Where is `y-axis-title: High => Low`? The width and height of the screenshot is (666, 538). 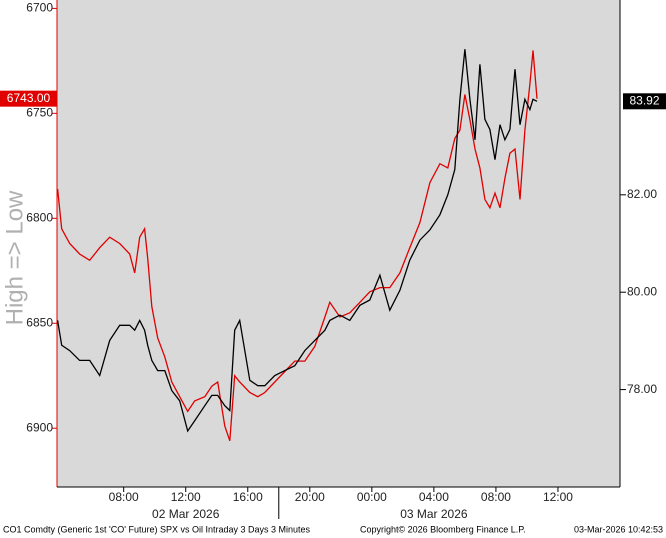
y-axis-title: High => Low is located at coordinates (14, 257).